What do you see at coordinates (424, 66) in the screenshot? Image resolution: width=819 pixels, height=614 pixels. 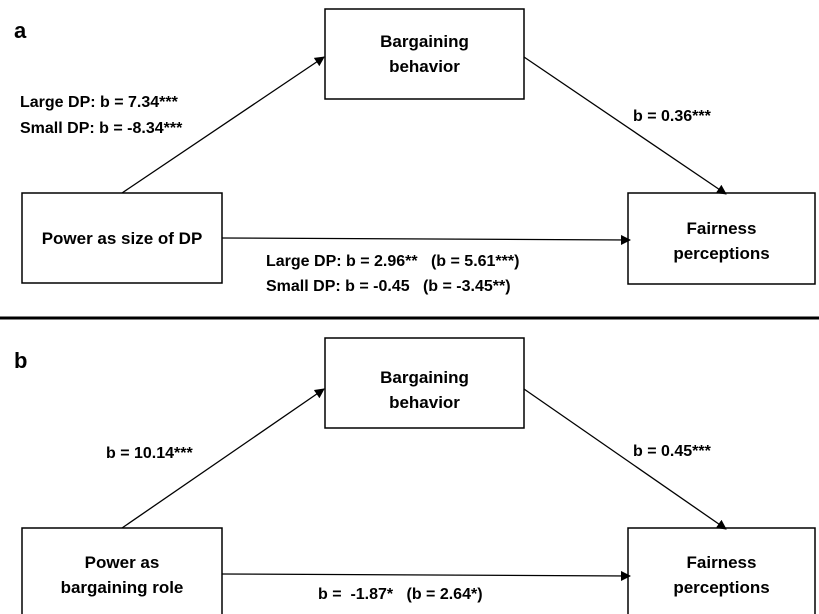 I see `mediator-label-line2-a: behavior` at bounding box center [424, 66].